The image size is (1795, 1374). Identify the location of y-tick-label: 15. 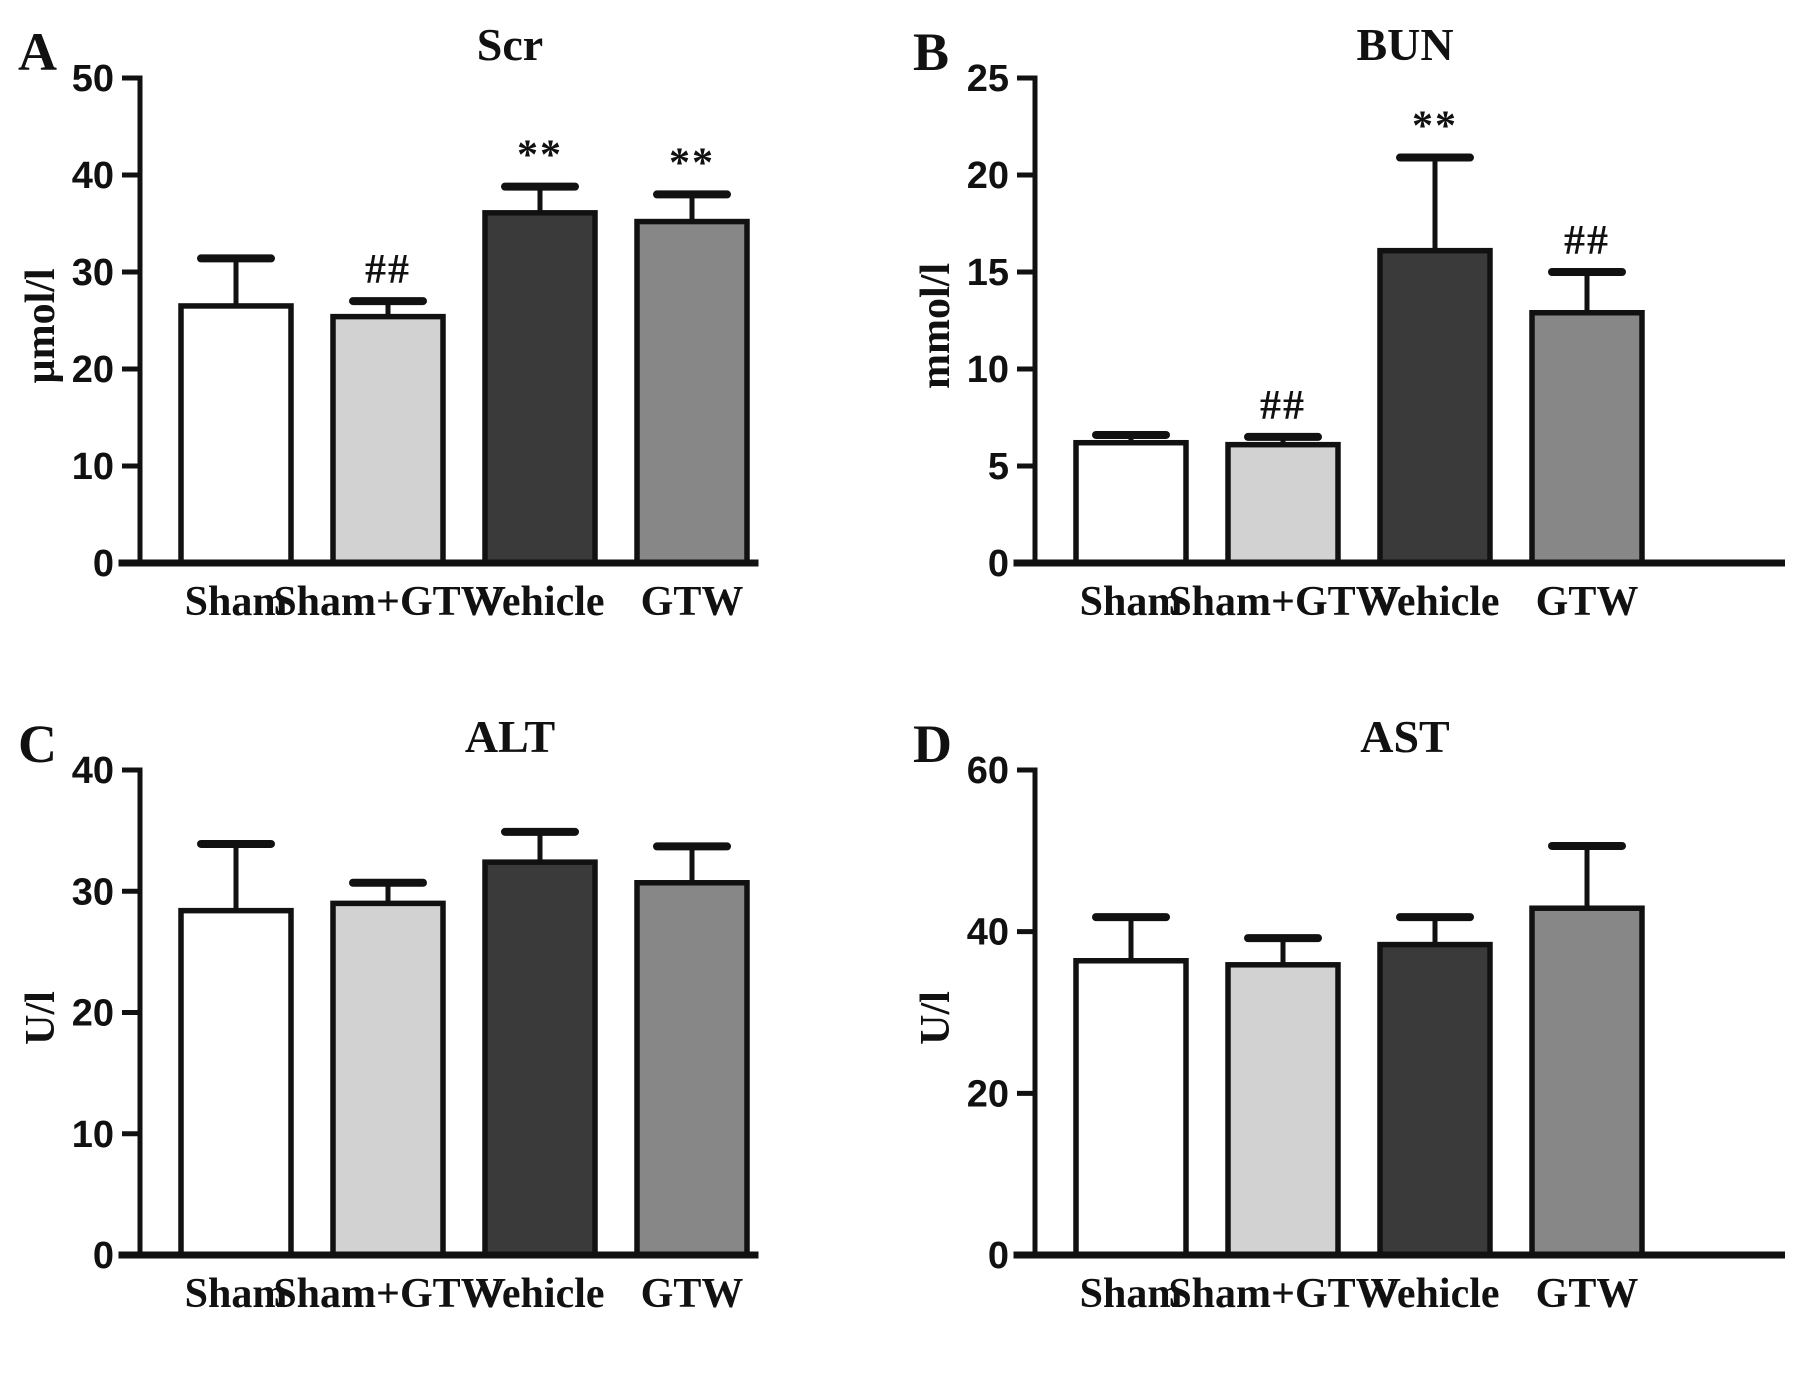
(988, 273).